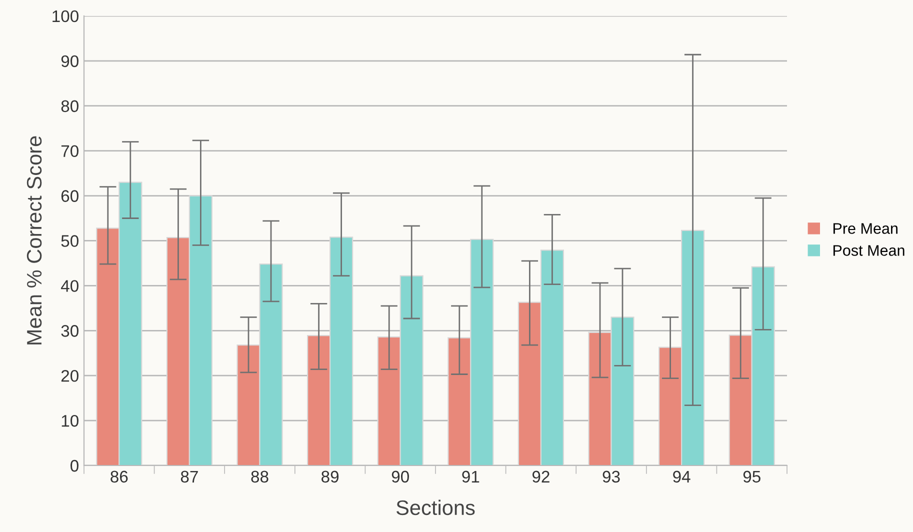 The image size is (913, 532). I want to click on x-tick-label: 88, so click(259, 476).